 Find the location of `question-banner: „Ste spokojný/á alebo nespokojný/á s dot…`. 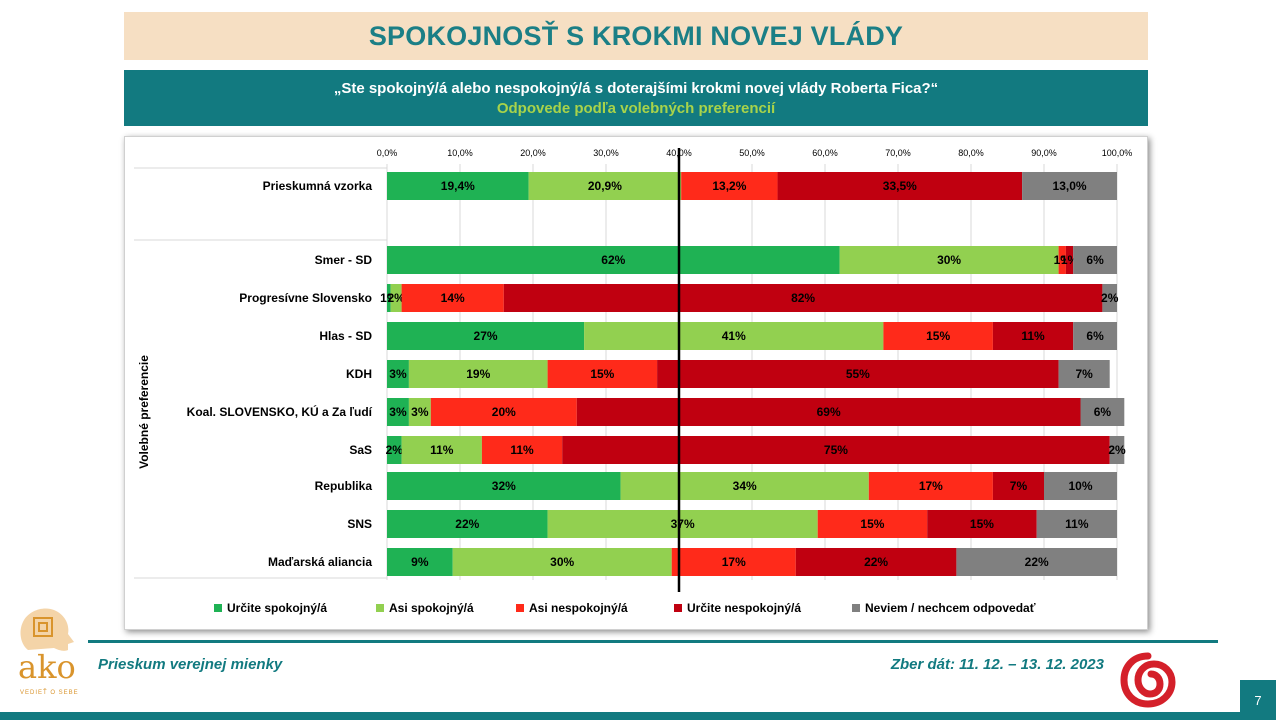

question-banner: „Ste spokojný/á alebo nespokojný/á s dot… is located at coordinates (636, 98).